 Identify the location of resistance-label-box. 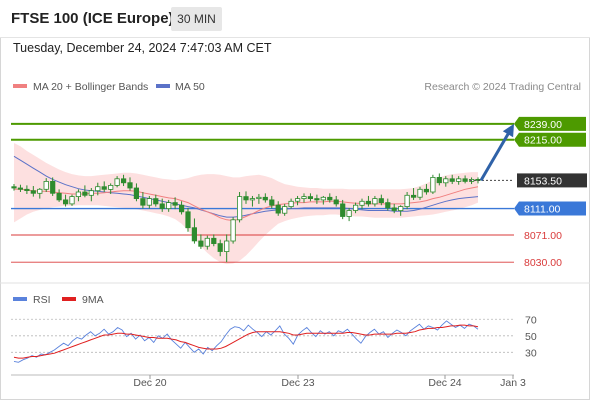
(550, 139).